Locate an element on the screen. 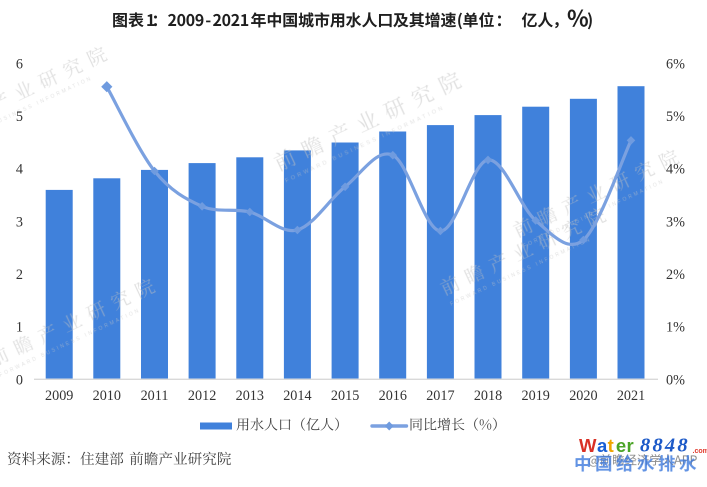 Image resolution: width=707 pixels, height=487 pixels. svg-text: 1 is located at coordinates (19, 328).